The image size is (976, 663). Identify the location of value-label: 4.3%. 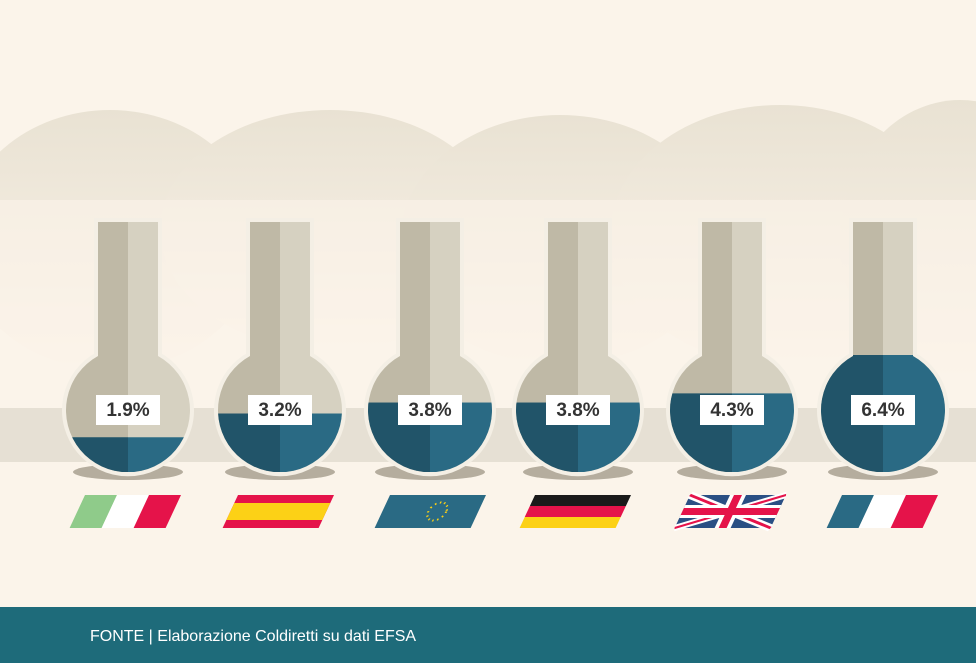
(731, 410).